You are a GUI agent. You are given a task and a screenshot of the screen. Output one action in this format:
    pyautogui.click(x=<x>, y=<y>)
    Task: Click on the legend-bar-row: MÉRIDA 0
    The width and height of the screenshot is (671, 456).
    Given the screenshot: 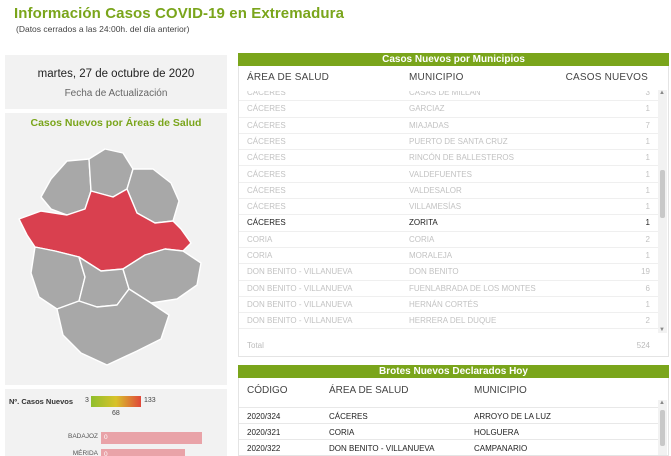 What is the action you would take?
    pyautogui.click(x=116, y=452)
    